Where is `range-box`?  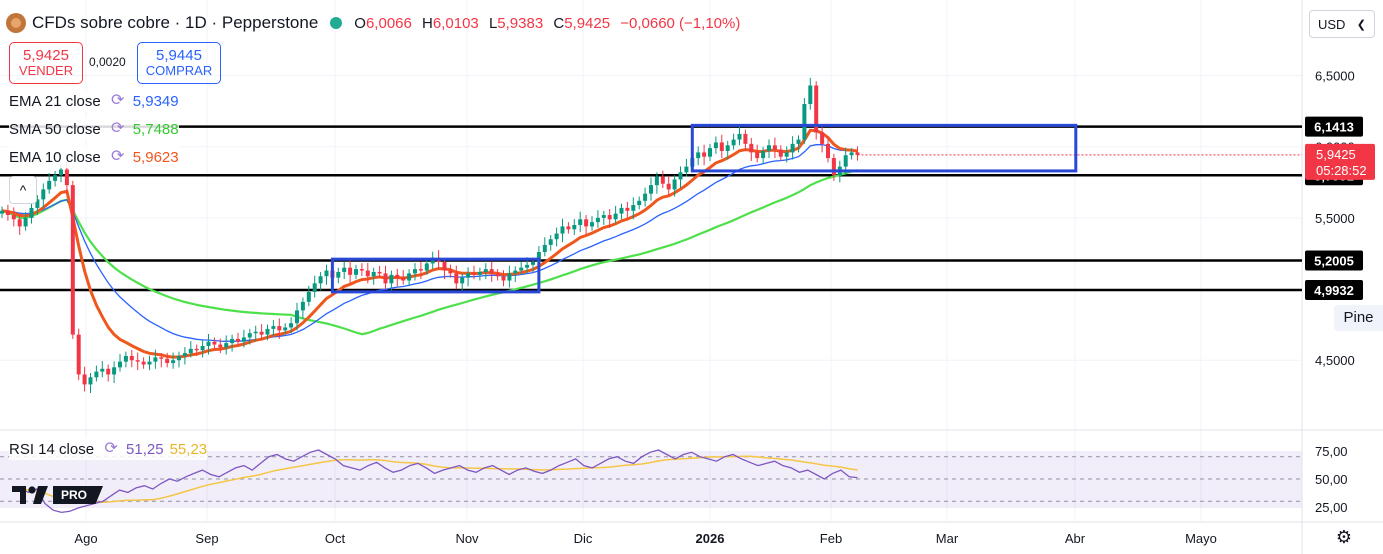
range-box is located at coordinates (884, 148).